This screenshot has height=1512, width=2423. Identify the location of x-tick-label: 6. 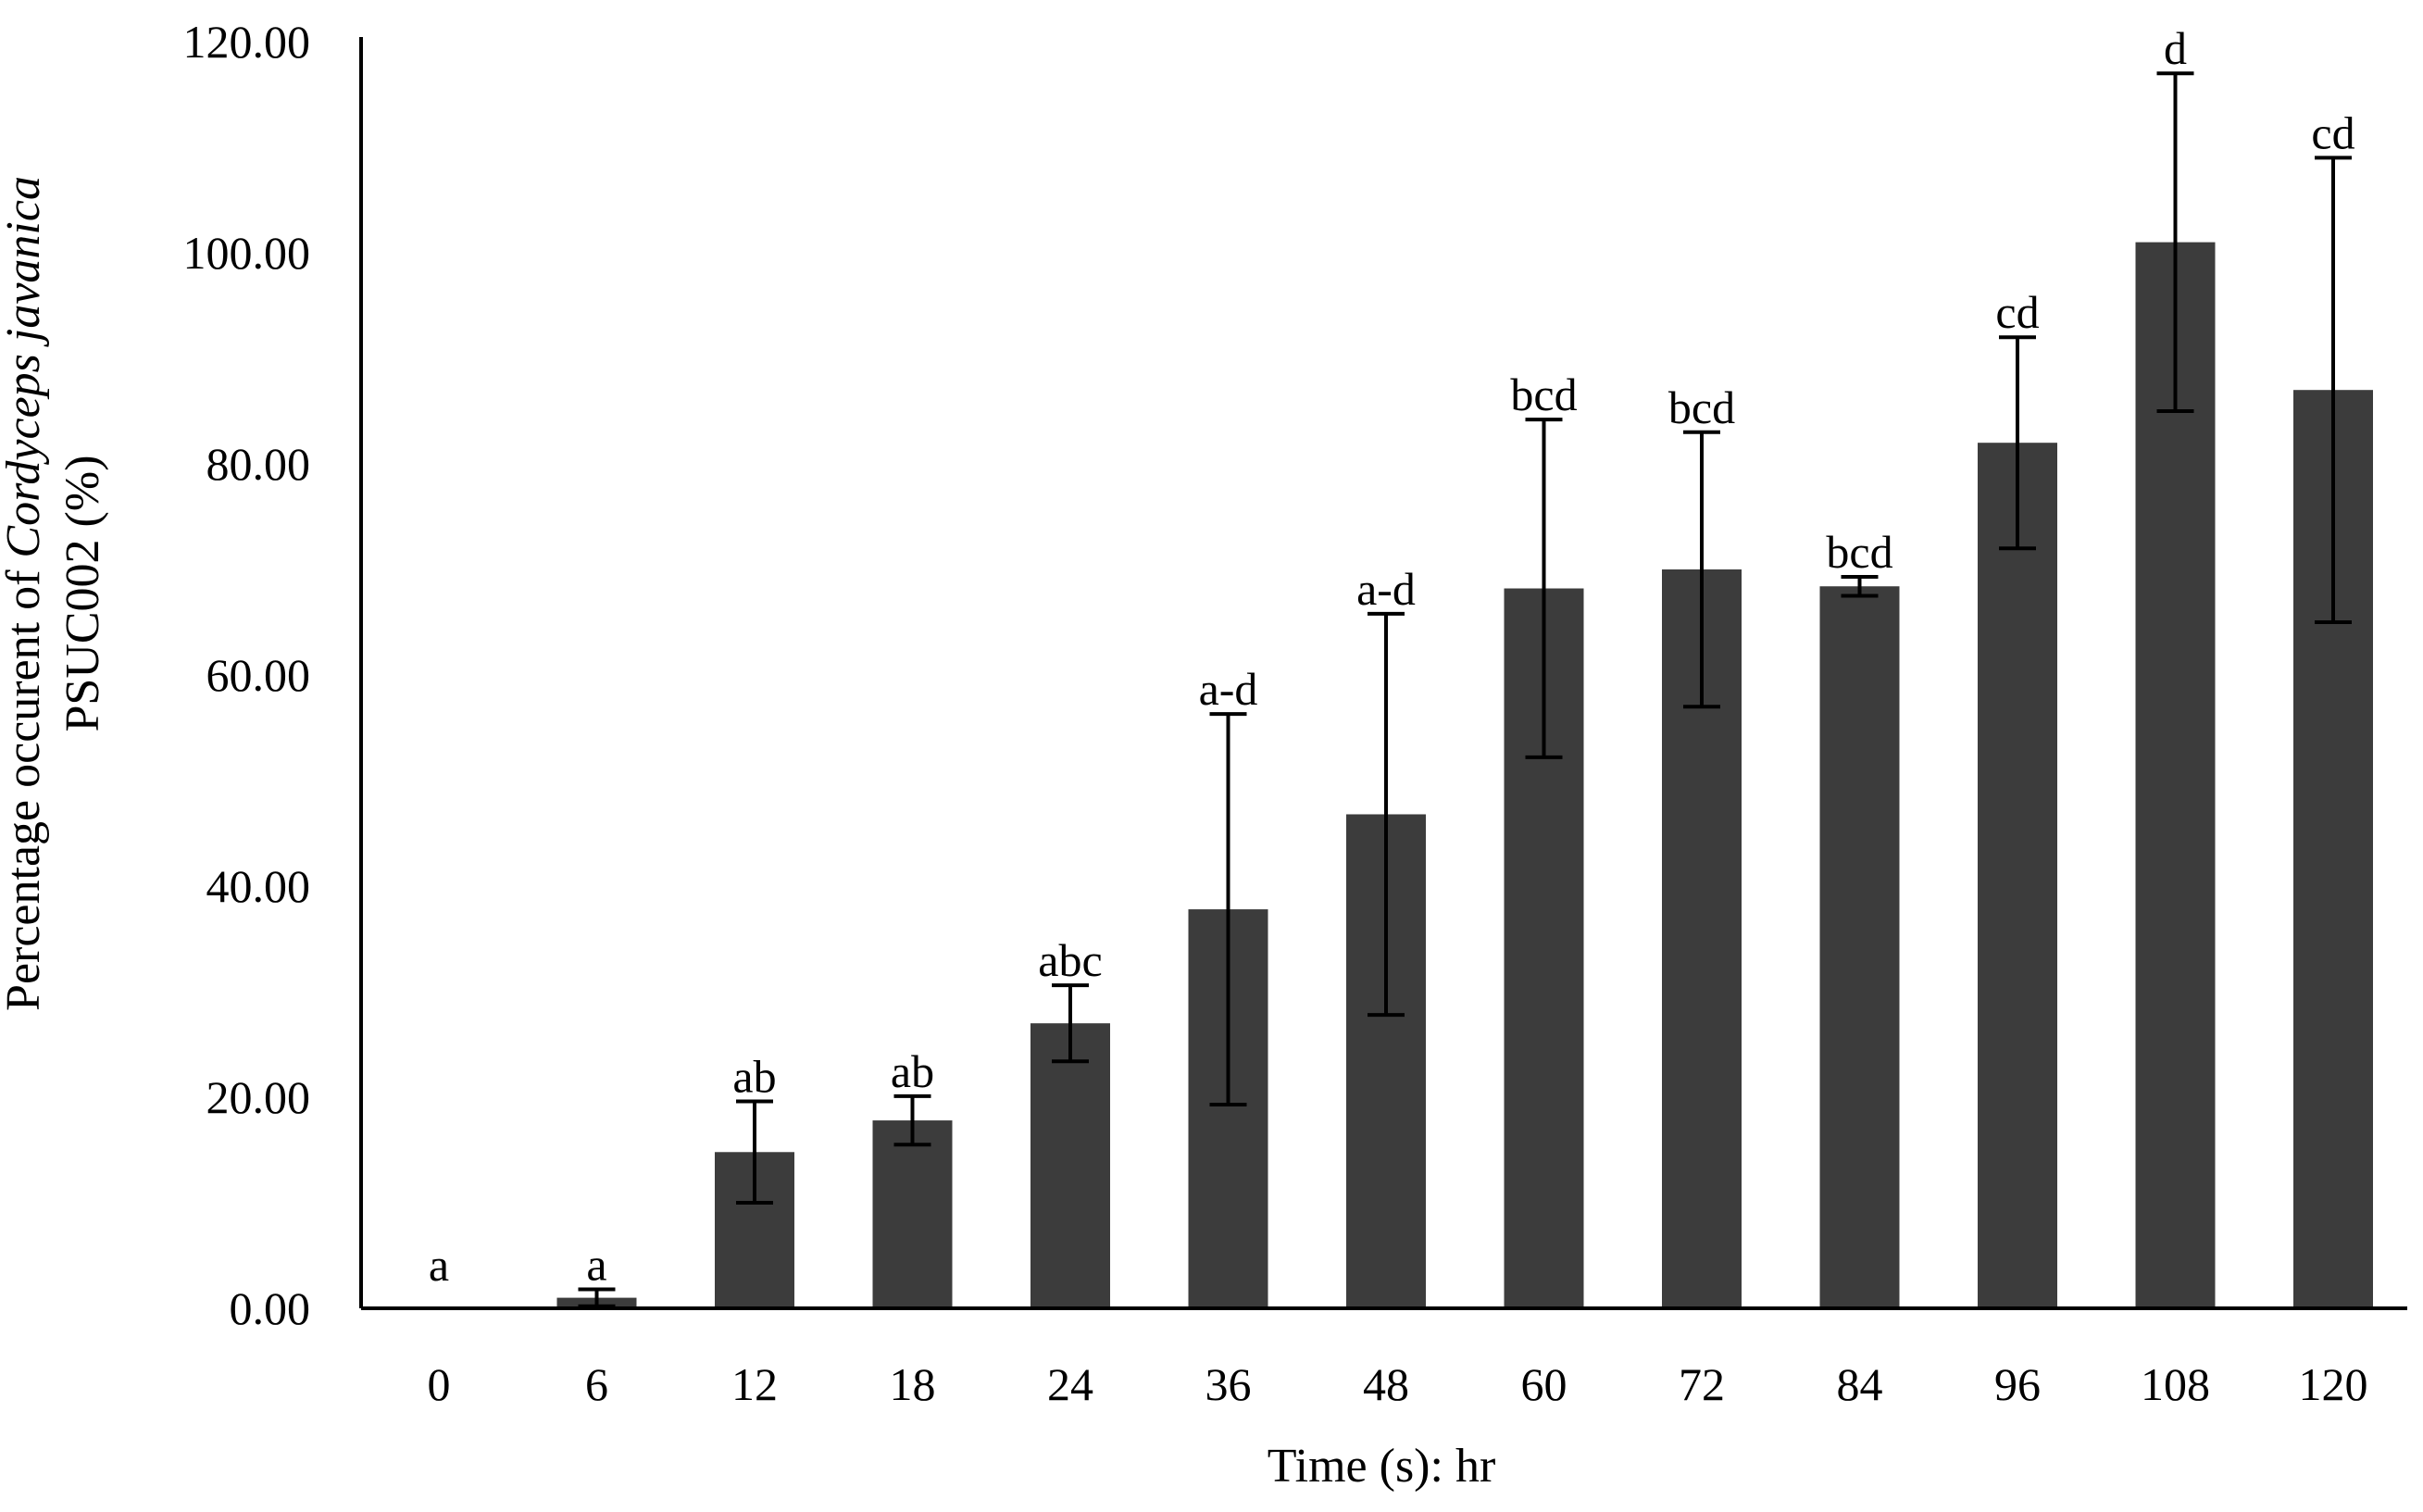
(596, 1384).